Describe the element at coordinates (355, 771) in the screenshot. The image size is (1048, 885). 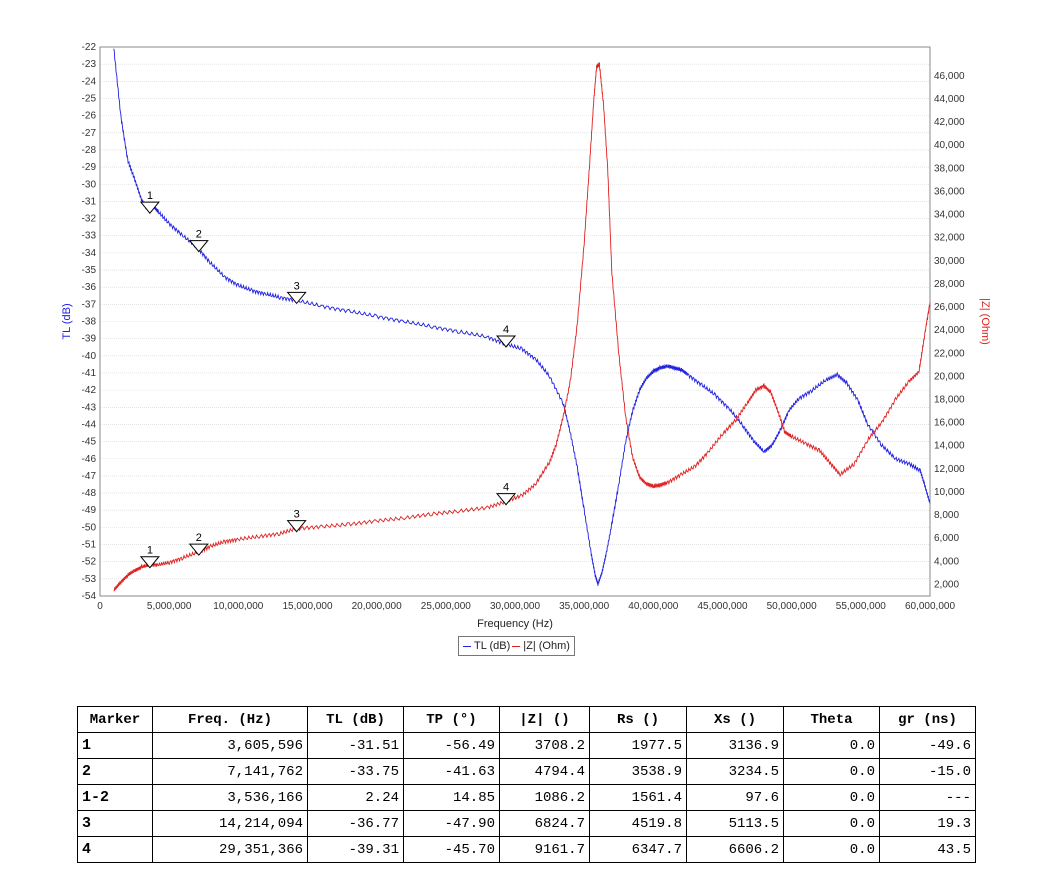
I see `table-cell: -33.75` at that location.